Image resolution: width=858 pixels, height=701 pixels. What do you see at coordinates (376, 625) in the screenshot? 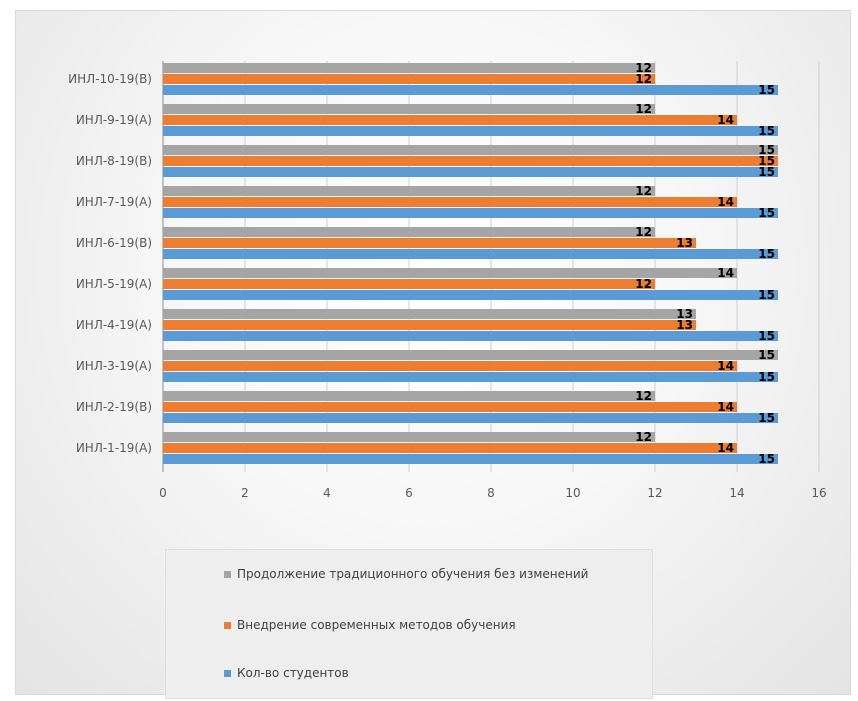
I see `legend-label-modern: Внедрение современных методов обучения` at bounding box center [376, 625].